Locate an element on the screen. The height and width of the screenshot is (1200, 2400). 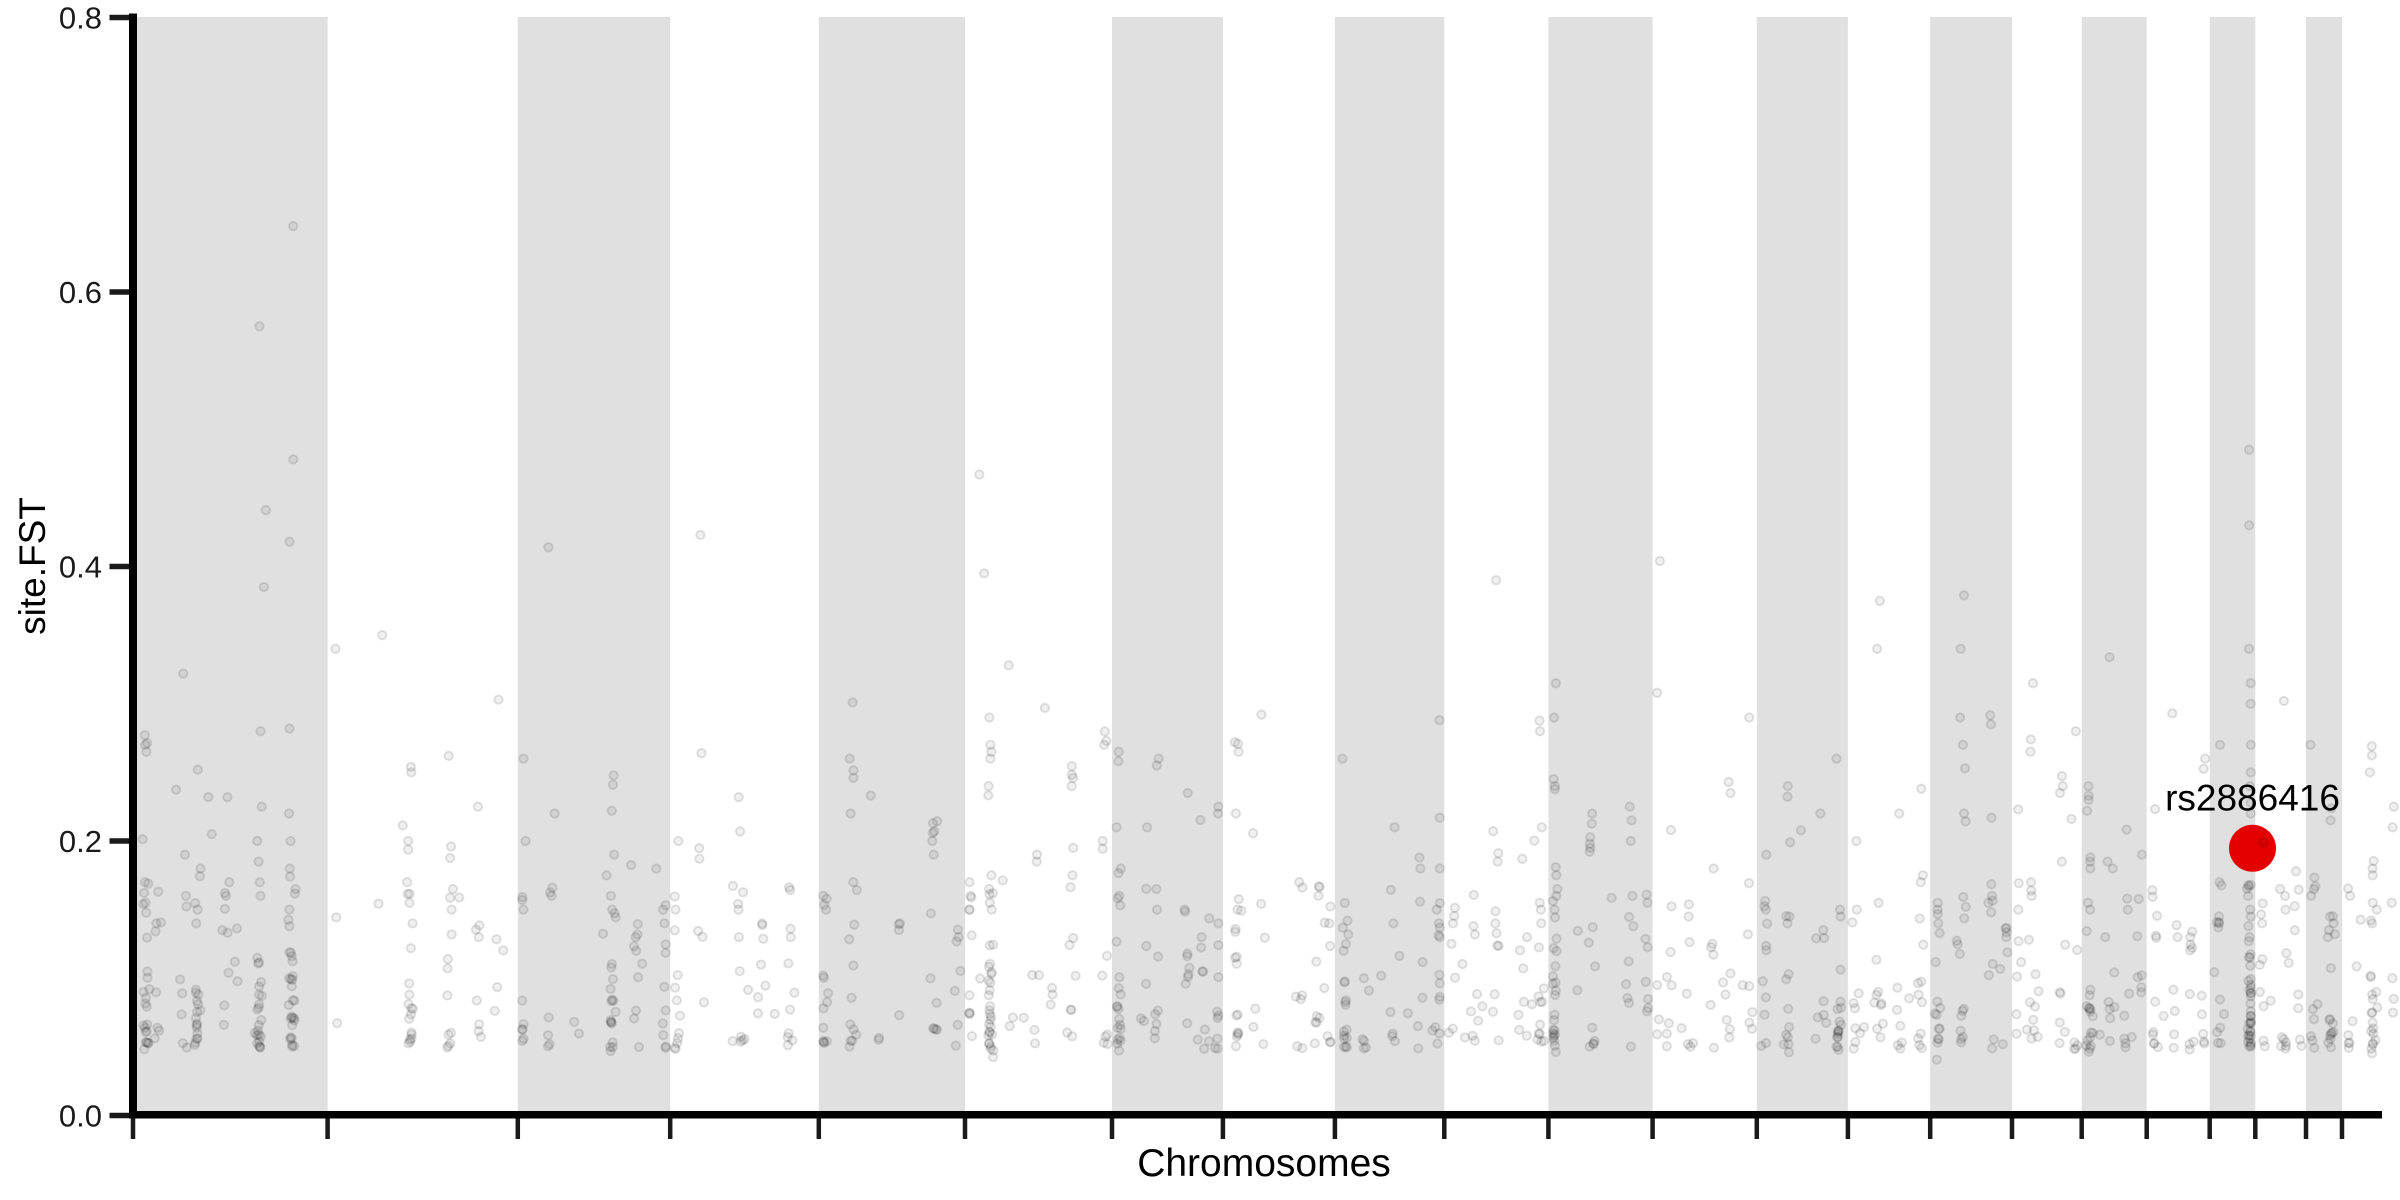
svg-text: 0.0 is located at coordinates (80, 1116).